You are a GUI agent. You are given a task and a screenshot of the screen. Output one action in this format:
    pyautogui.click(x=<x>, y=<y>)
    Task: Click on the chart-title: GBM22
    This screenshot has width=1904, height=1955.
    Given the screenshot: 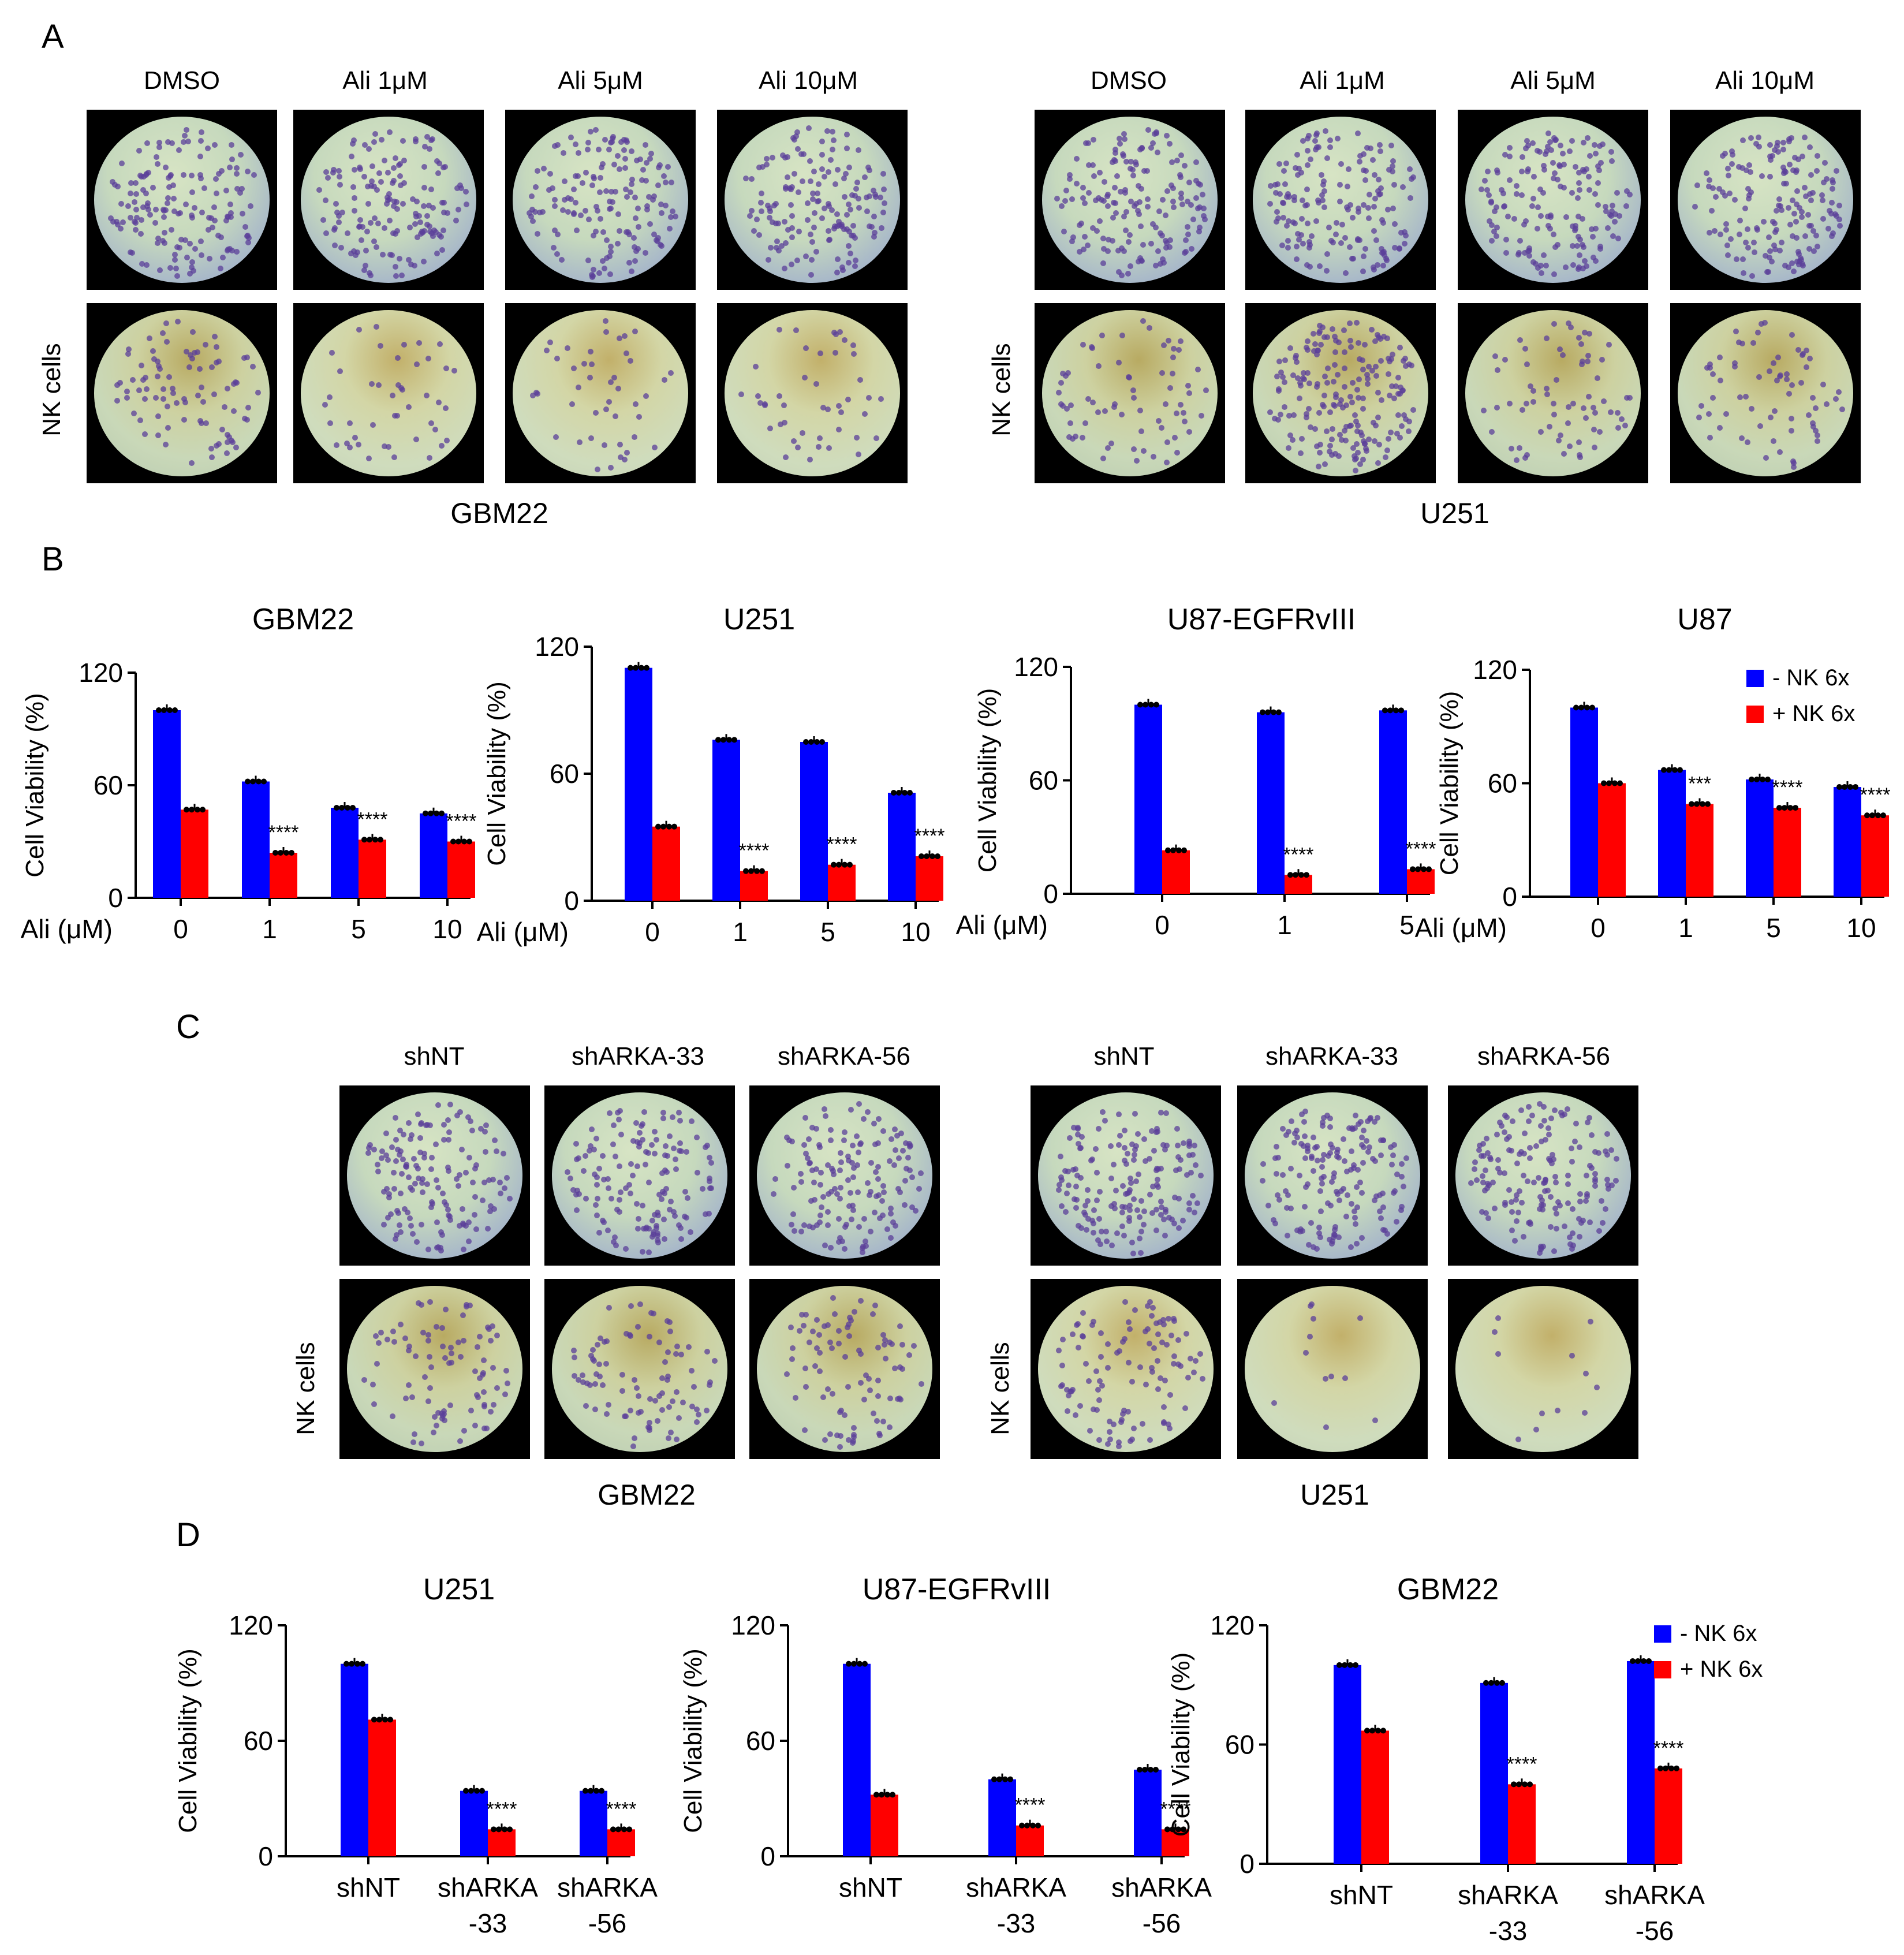 What is the action you would take?
    pyautogui.click(x=1448, y=1590)
    